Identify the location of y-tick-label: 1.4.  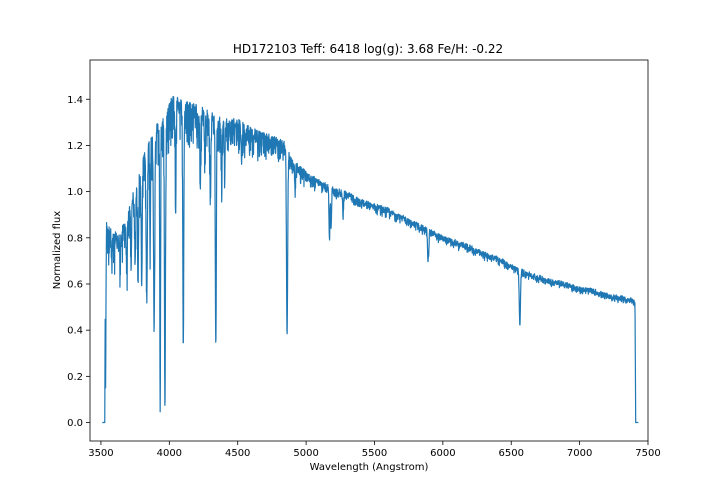
(75, 100).